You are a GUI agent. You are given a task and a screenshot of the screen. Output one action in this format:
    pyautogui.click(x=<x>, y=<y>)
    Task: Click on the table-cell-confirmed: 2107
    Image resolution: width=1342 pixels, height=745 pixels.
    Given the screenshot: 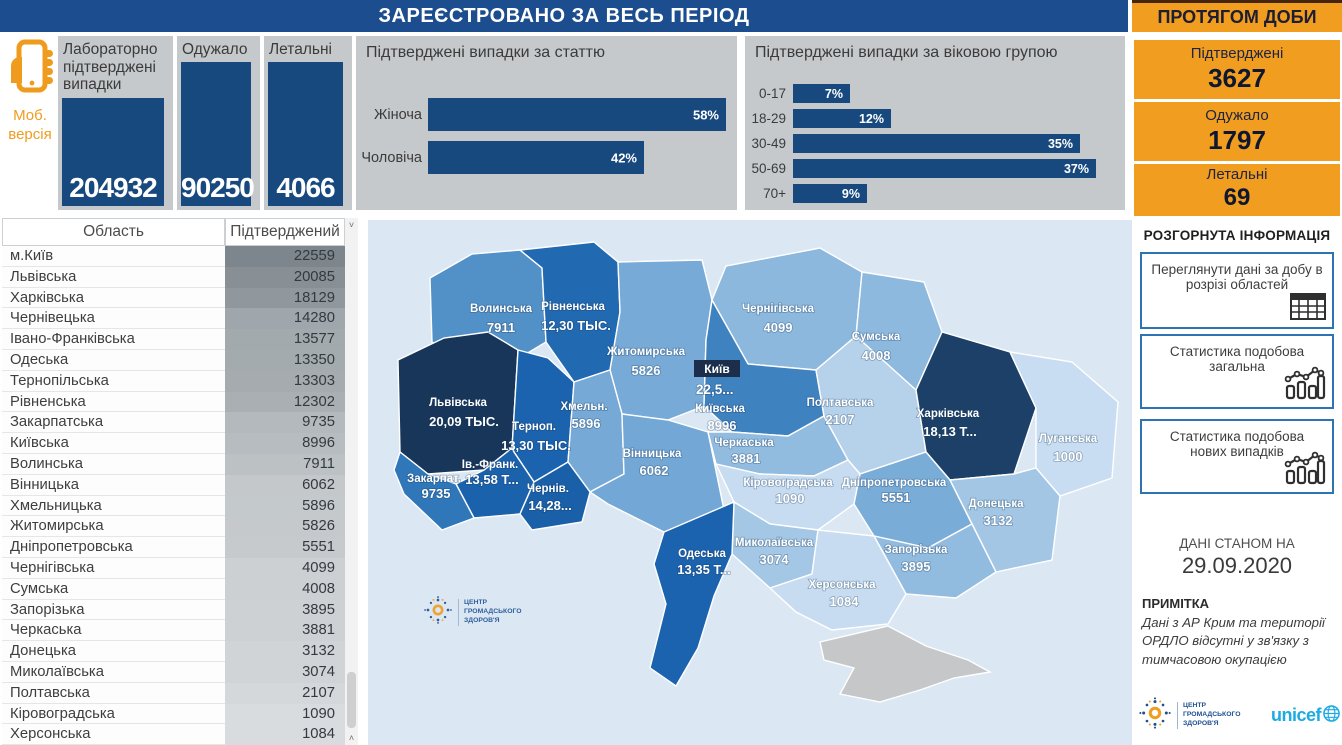 What is the action you would take?
    pyautogui.click(x=285, y=693)
    